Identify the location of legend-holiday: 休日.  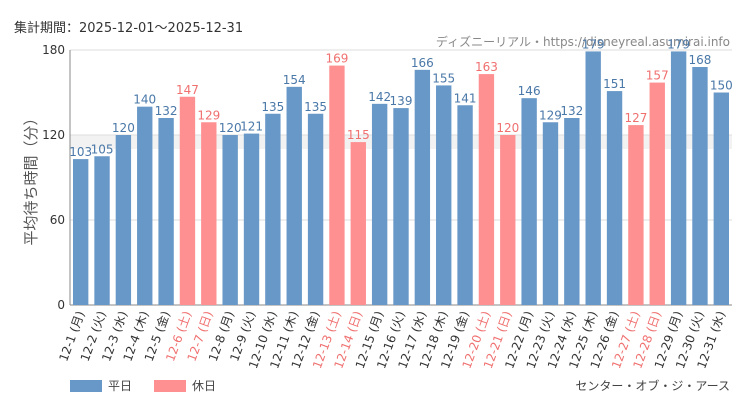
(185, 385).